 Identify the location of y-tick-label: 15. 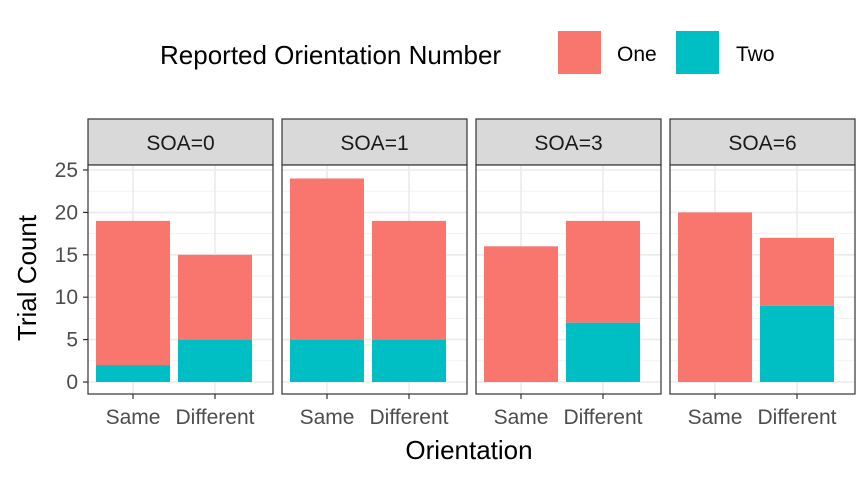
(66, 255).